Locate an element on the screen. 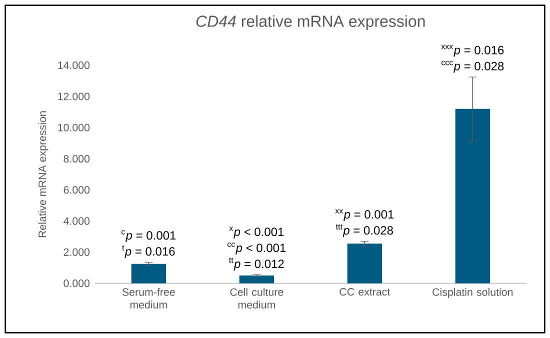 Image resolution: width=550 pixels, height=338 pixels. annotation: $^{t}$p = 0.016 is located at coordinates (148, 251).